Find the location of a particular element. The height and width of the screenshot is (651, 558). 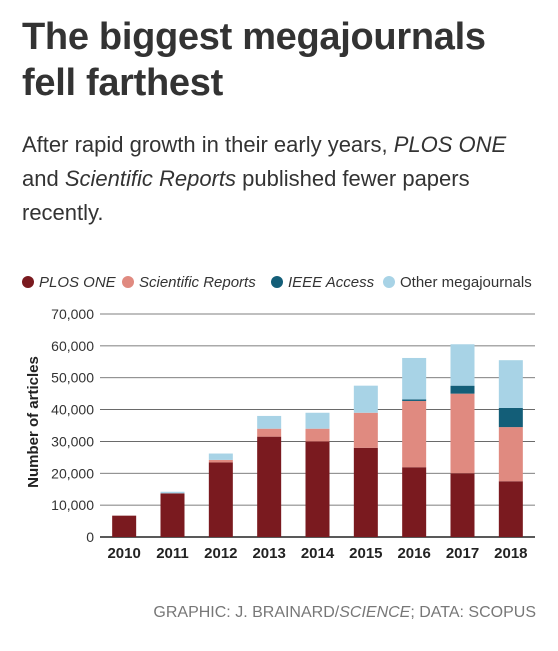

bar-segment-scientific-reports-2017 is located at coordinates (462, 433).